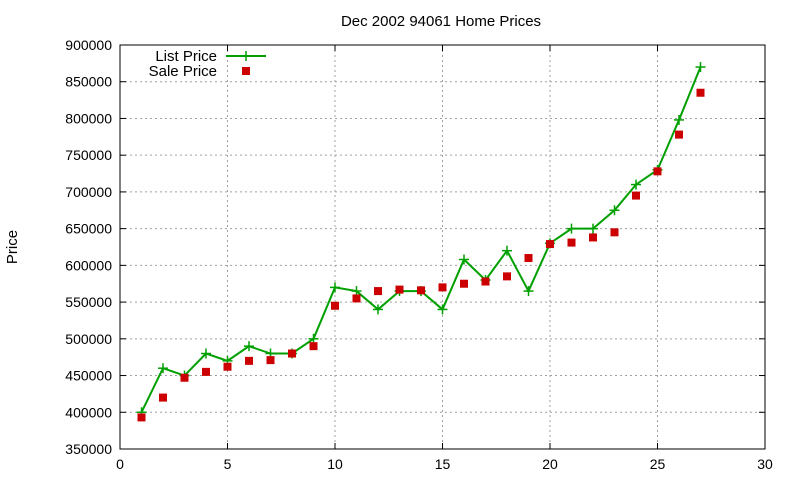 The width and height of the screenshot is (800, 480). Describe the element at coordinates (12, 247) in the screenshot. I see `y-axis-label: Price` at that location.